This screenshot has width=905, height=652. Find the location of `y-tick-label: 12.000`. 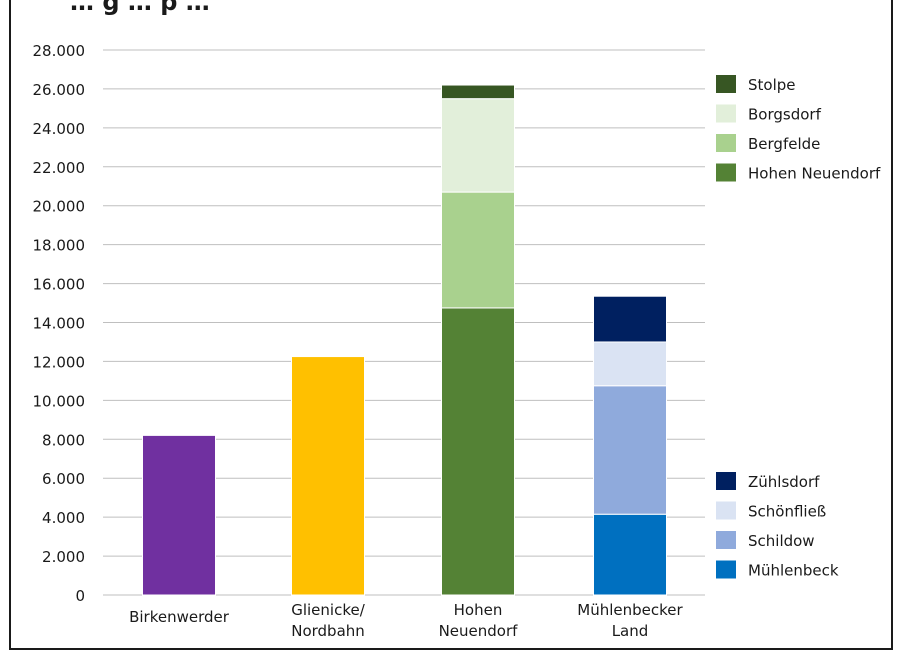

y-tick-label: 12.000 is located at coordinates (59, 362).